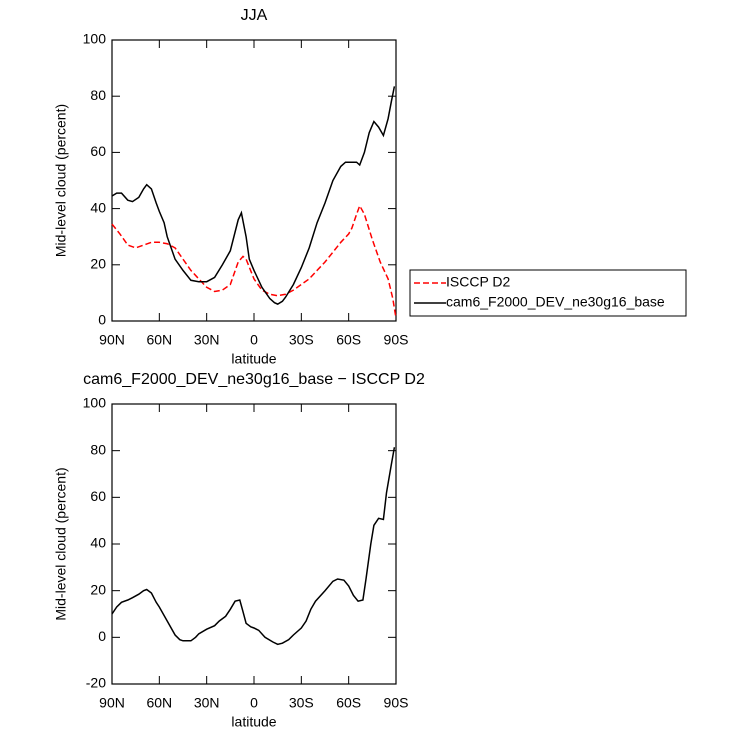 Image resolution: width=733 pixels, height=736 pixels. I want to click on y-tick-label: -20, so click(96, 683).